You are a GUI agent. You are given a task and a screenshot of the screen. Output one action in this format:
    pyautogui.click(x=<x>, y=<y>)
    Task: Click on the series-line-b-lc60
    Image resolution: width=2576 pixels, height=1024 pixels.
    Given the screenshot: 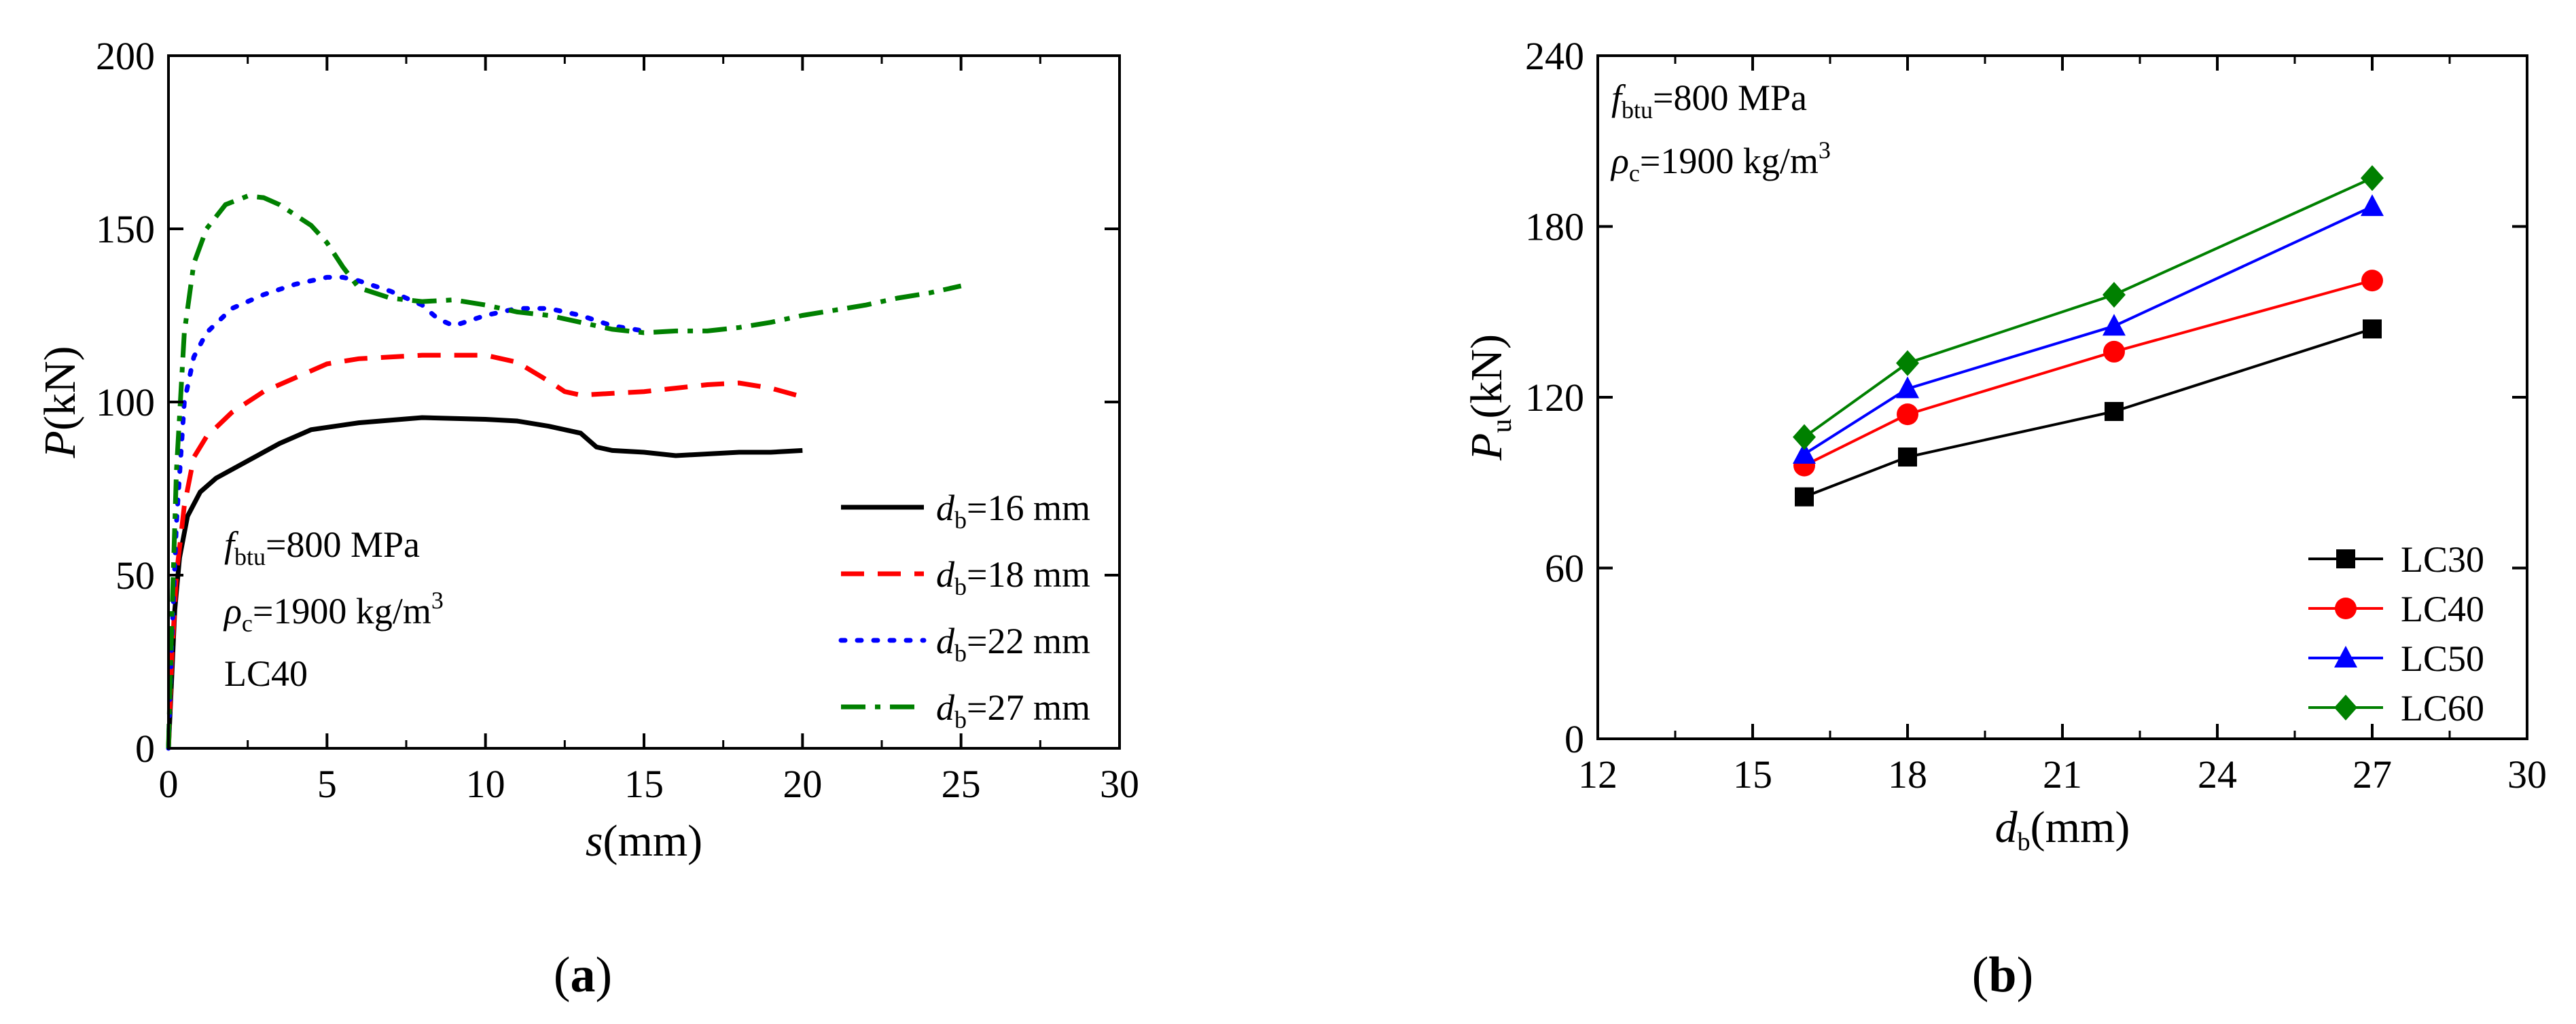 What is the action you would take?
    pyautogui.click(x=2088, y=308)
    